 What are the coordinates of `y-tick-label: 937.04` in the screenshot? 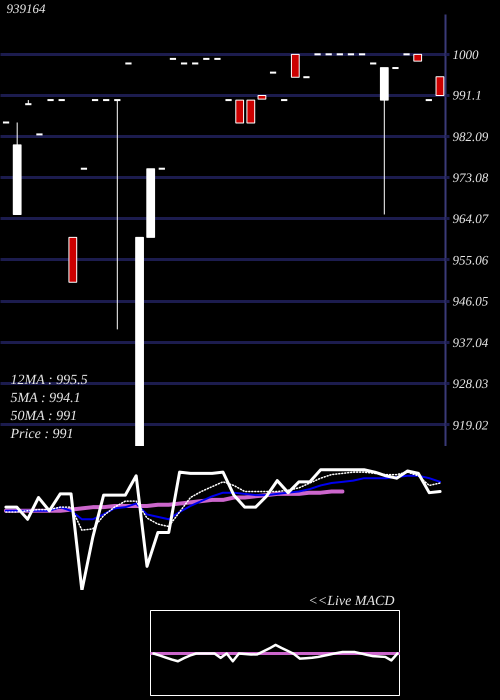 It's located at (470, 342).